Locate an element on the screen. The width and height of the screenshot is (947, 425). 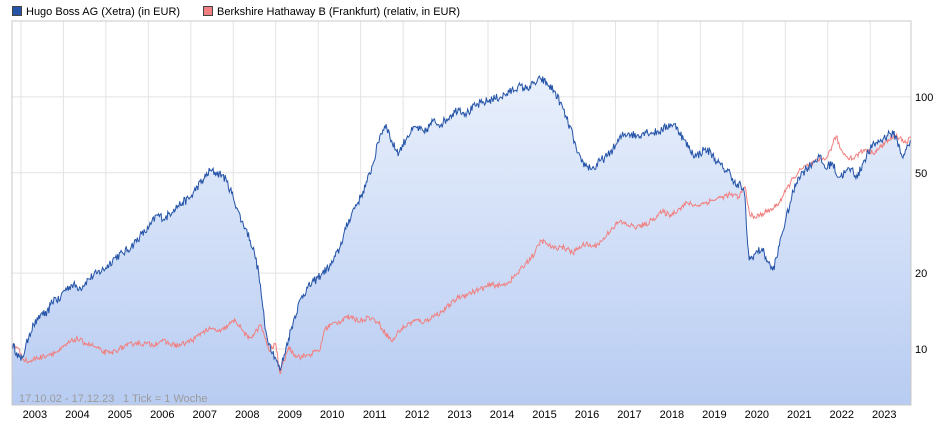
x-tick-label: 2008 is located at coordinates (247, 415).